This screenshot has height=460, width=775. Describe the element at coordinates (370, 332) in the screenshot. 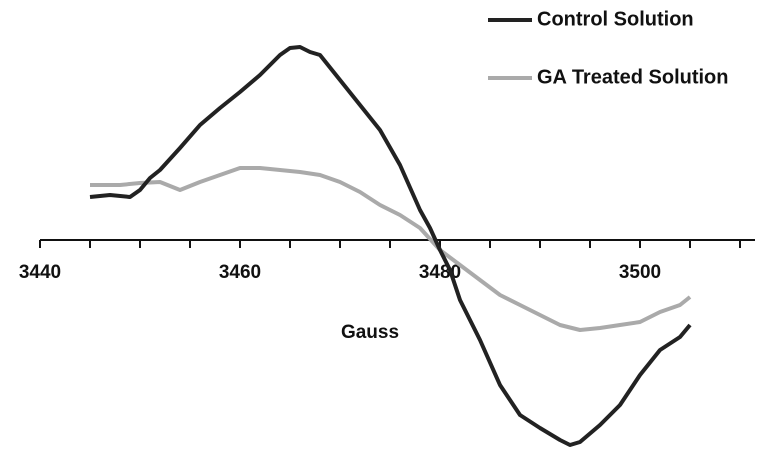

I see `x-axis-label: Gauss` at that location.